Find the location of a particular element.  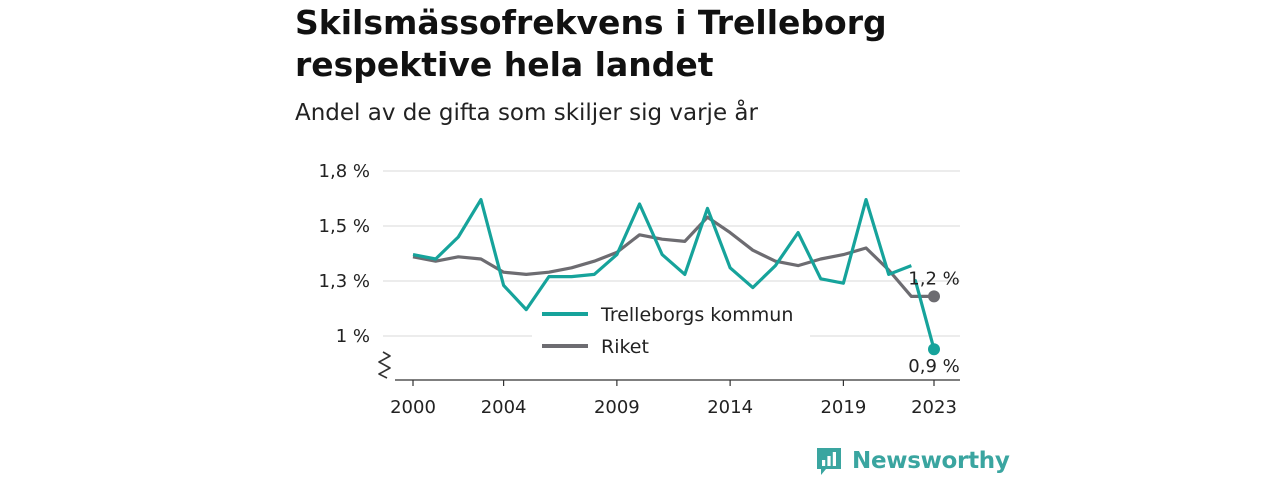

legend-label: Riket is located at coordinates (625, 347).